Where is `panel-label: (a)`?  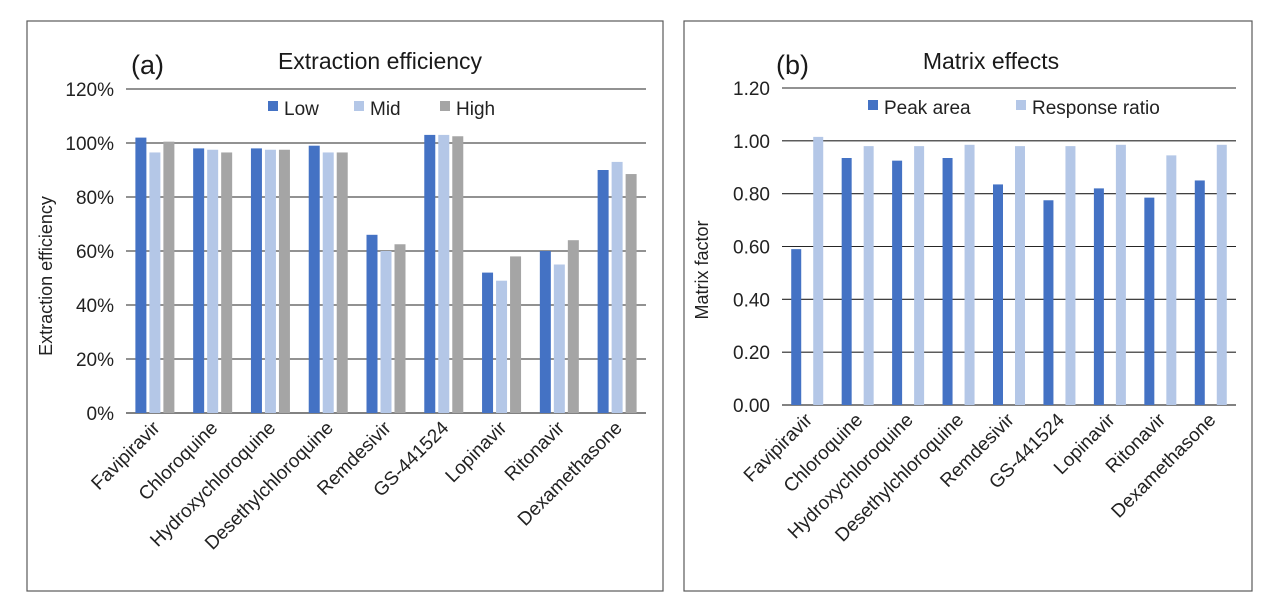
panel-label: (a) is located at coordinates (147, 65).